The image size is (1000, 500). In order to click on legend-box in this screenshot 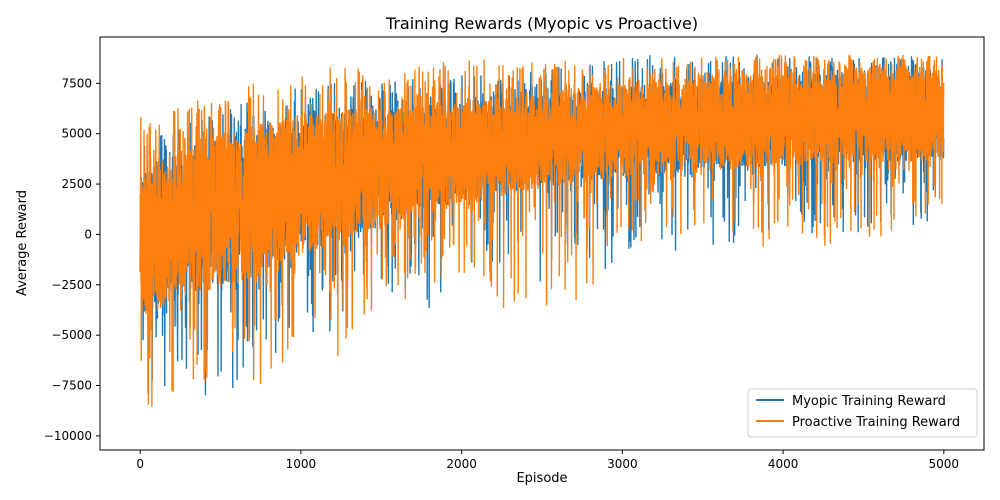, I will do `click(862, 413)`.